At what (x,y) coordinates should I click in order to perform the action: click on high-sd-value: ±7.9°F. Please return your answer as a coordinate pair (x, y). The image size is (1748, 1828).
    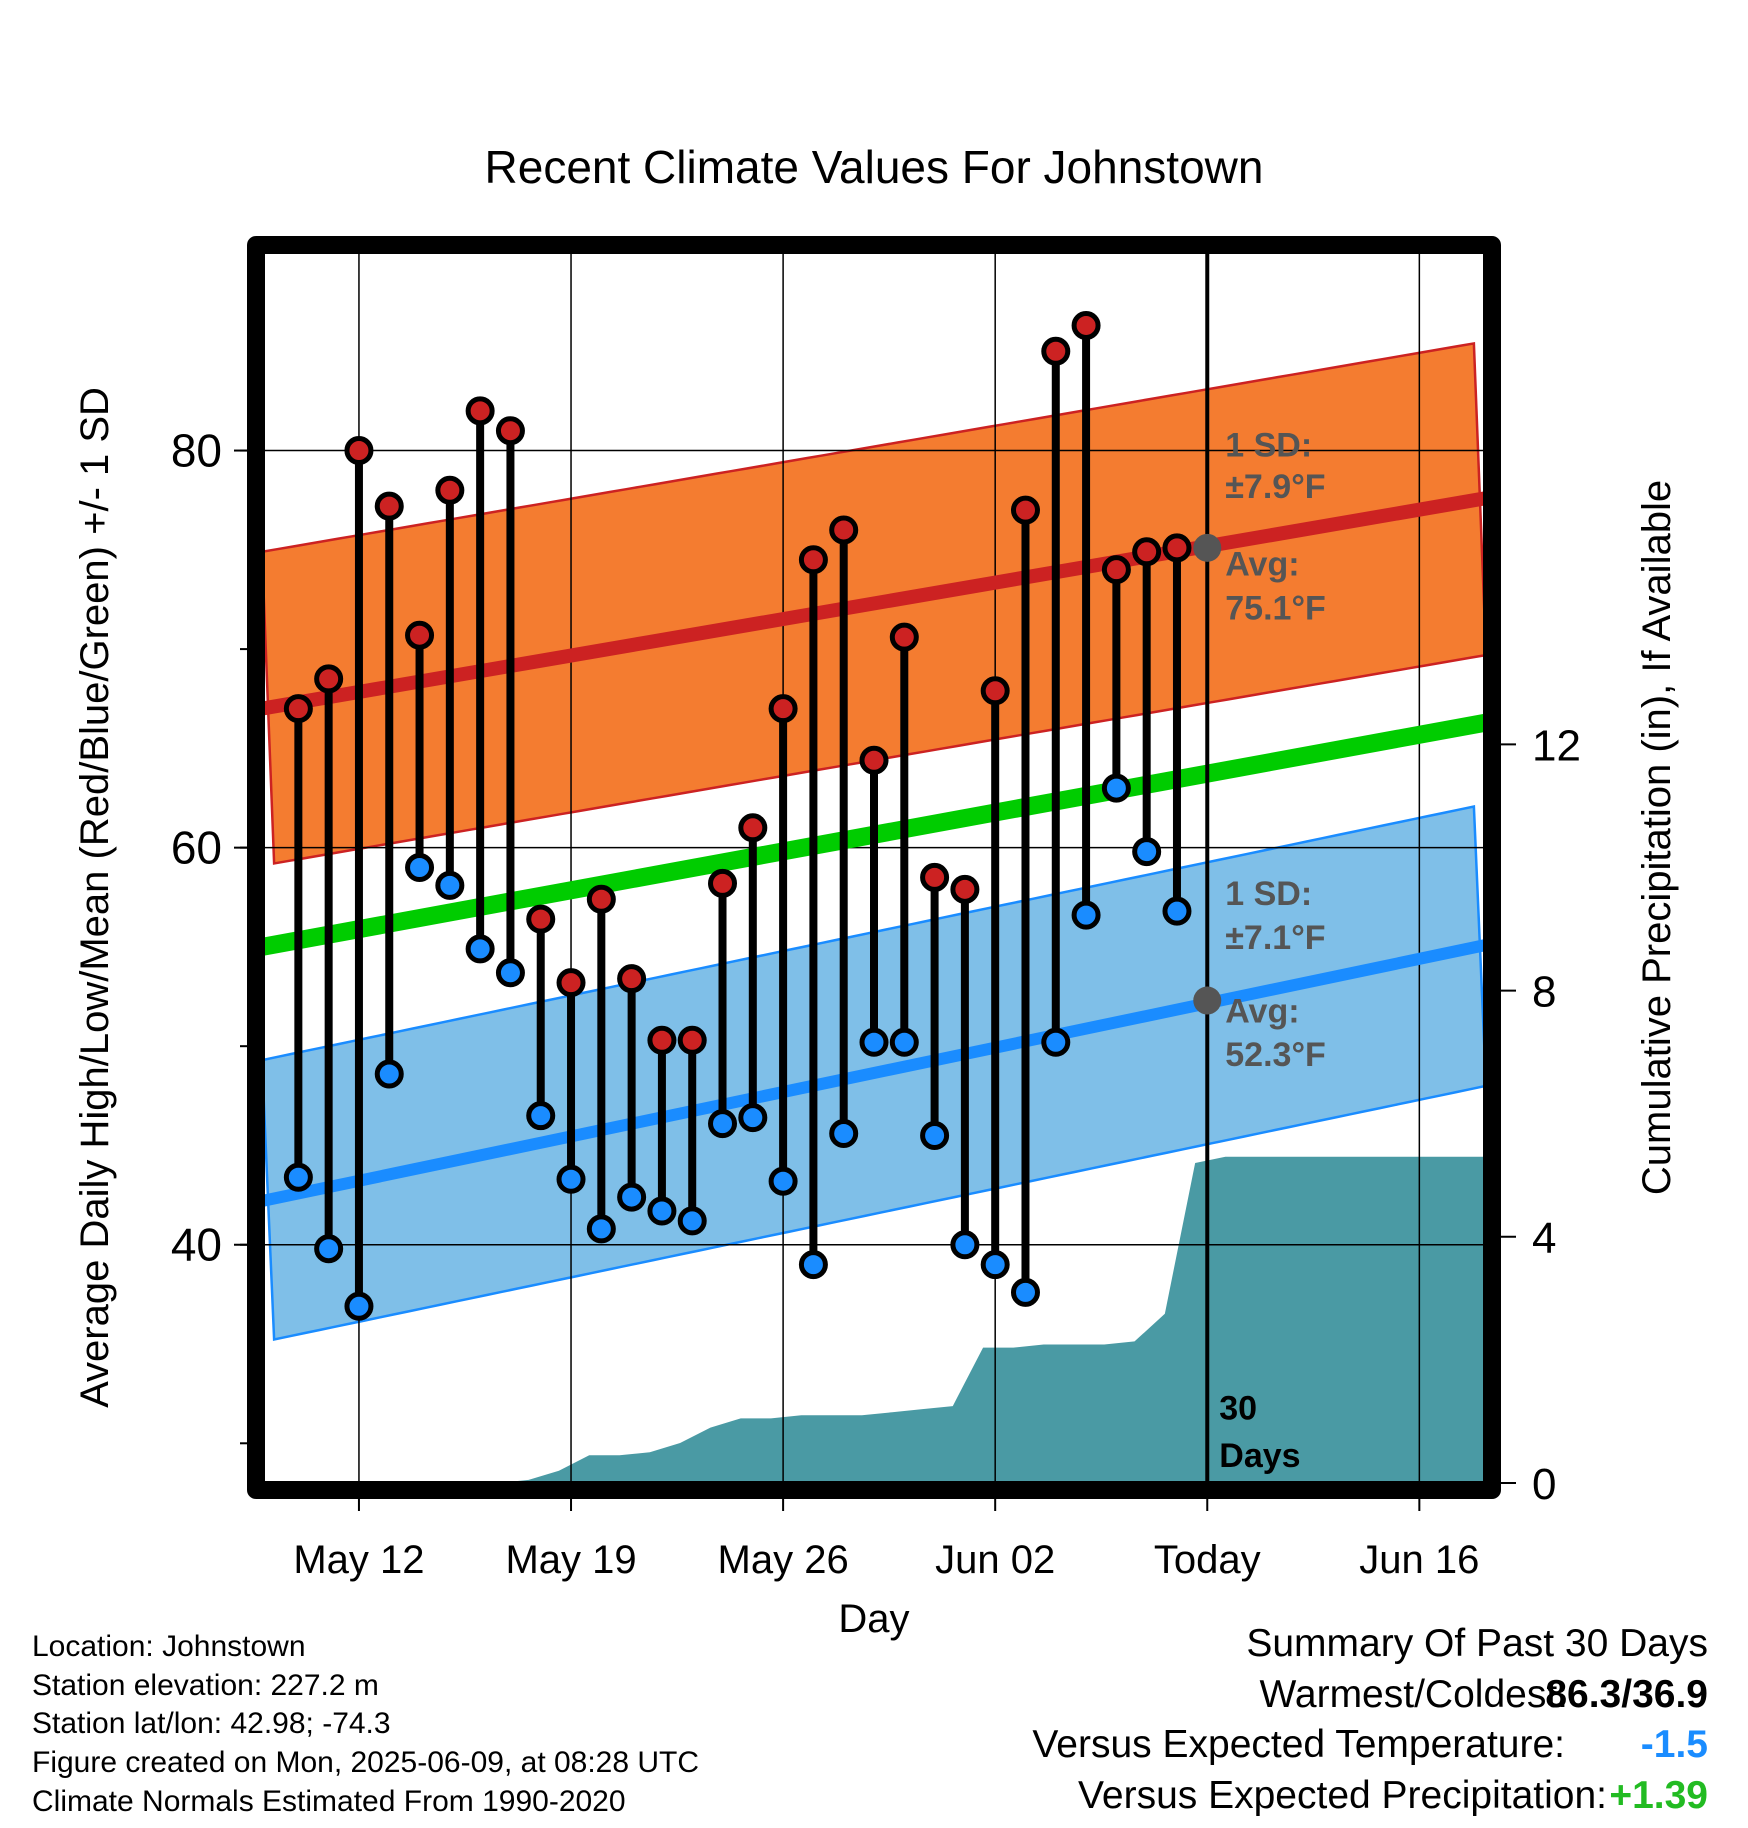
    Looking at the image, I should click on (1275, 487).